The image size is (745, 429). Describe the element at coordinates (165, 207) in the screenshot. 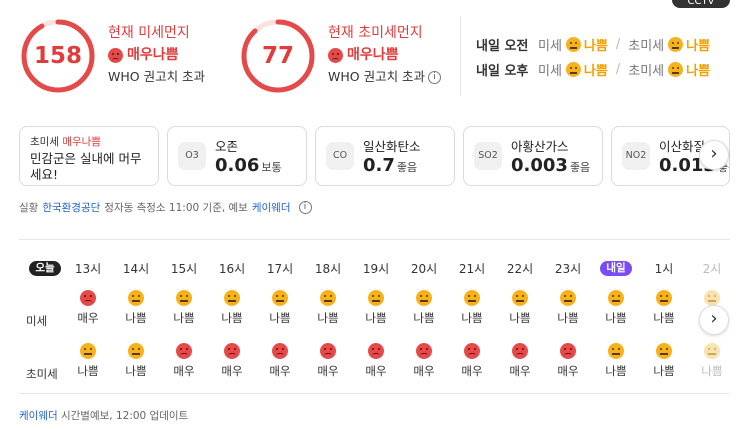

I see `source-line: 실황 한국환경공단 정자동 측정소 11:00 기준, 예보 케이웨더 i` at that location.